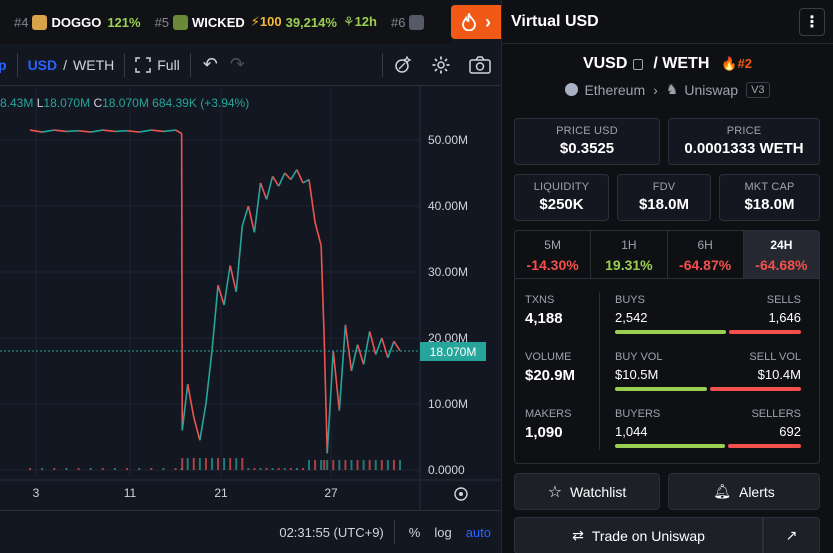 This screenshot has width=833, height=553. Describe the element at coordinates (784, 317) in the screenshot. I see `sells-value: 1,646` at that location.